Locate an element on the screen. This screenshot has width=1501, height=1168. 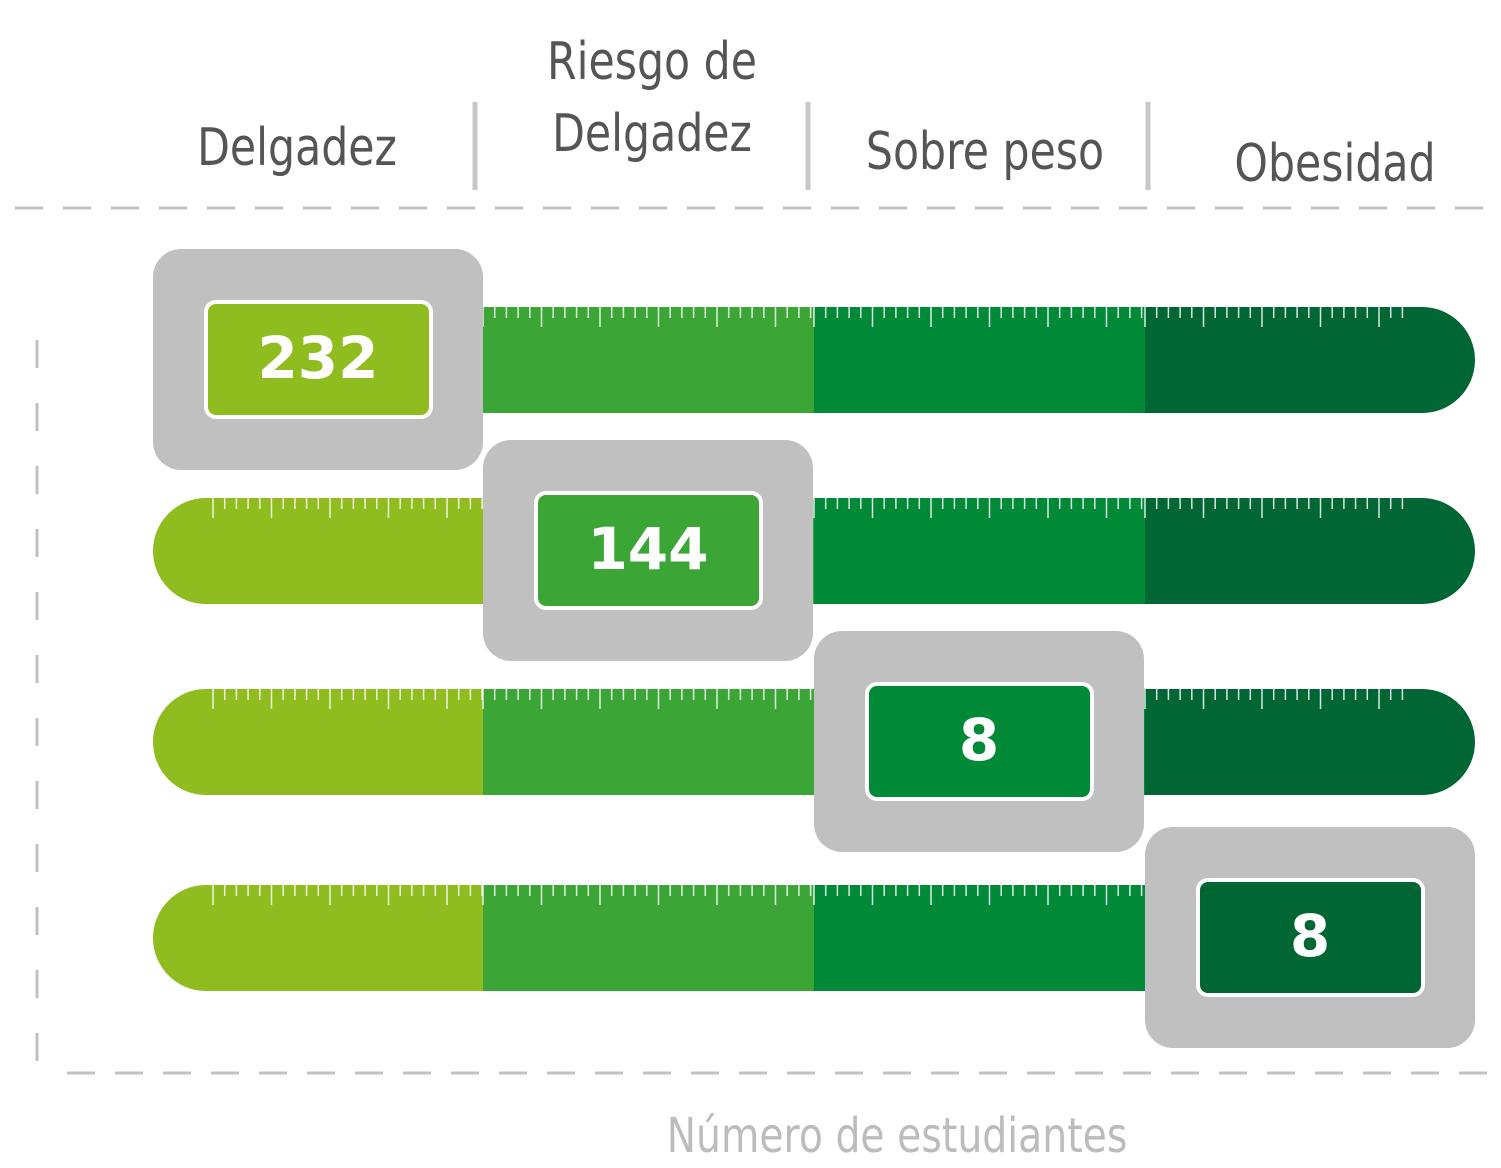
column-header: Obesidad is located at coordinates (1335, 164).